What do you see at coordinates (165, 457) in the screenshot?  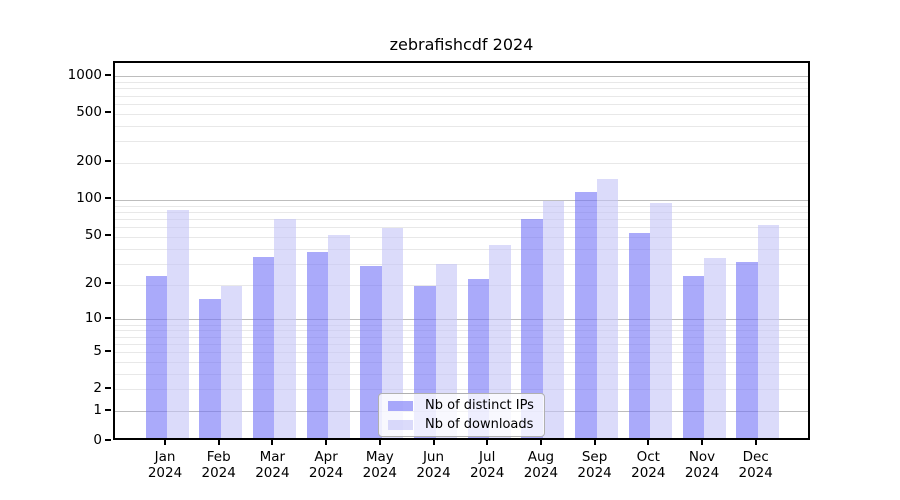 I see `x-tick-month: Jan` at bounding box center [165, 457].